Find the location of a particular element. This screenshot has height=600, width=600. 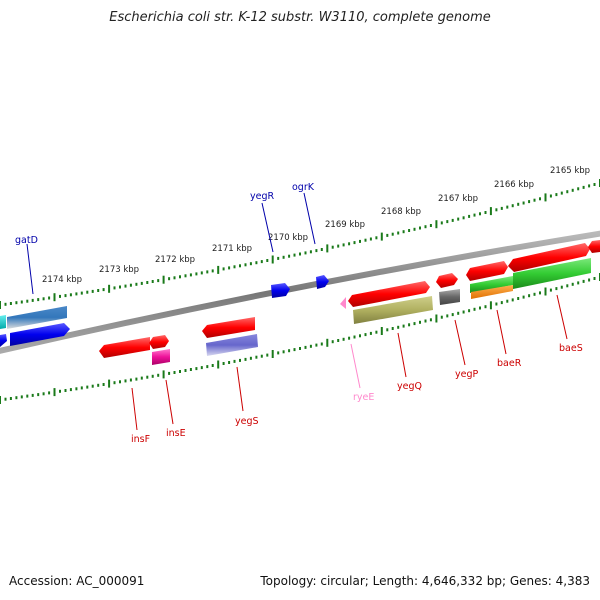

gene-yegP-forward is located at coordinates (447, 280).